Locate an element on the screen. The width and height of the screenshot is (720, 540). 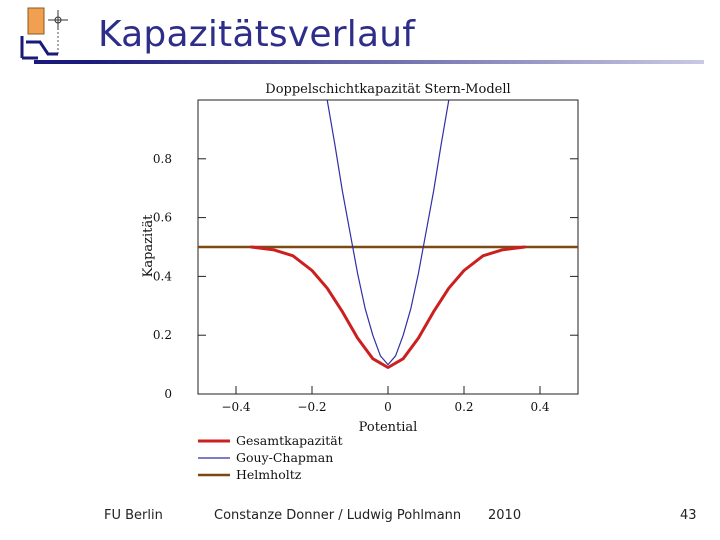
title-underline is located at coordinates (369, 62).